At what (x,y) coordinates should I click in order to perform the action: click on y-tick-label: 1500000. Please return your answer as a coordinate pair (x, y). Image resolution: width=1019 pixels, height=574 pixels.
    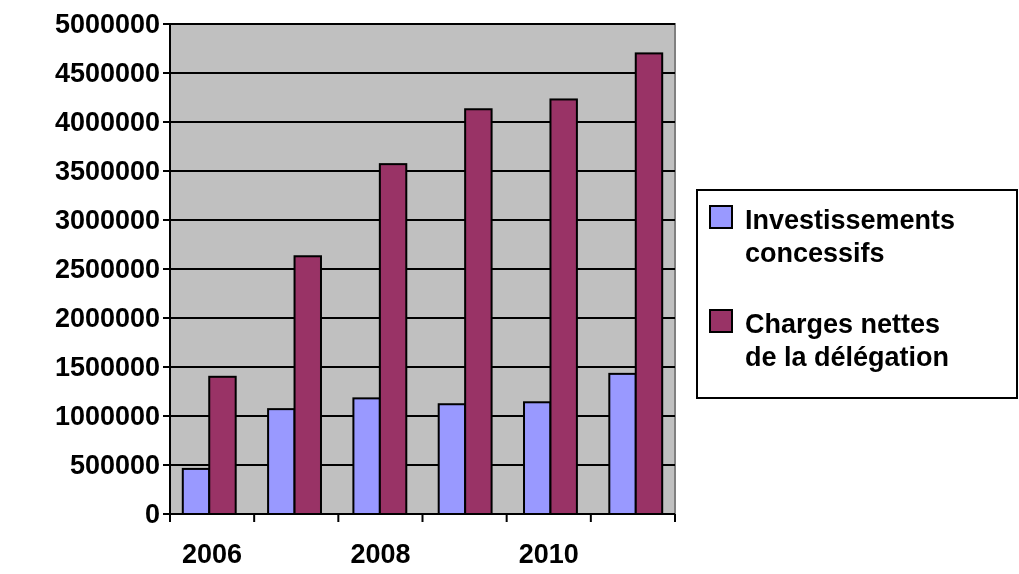
    Looking at the image, I should click on (107, 367).